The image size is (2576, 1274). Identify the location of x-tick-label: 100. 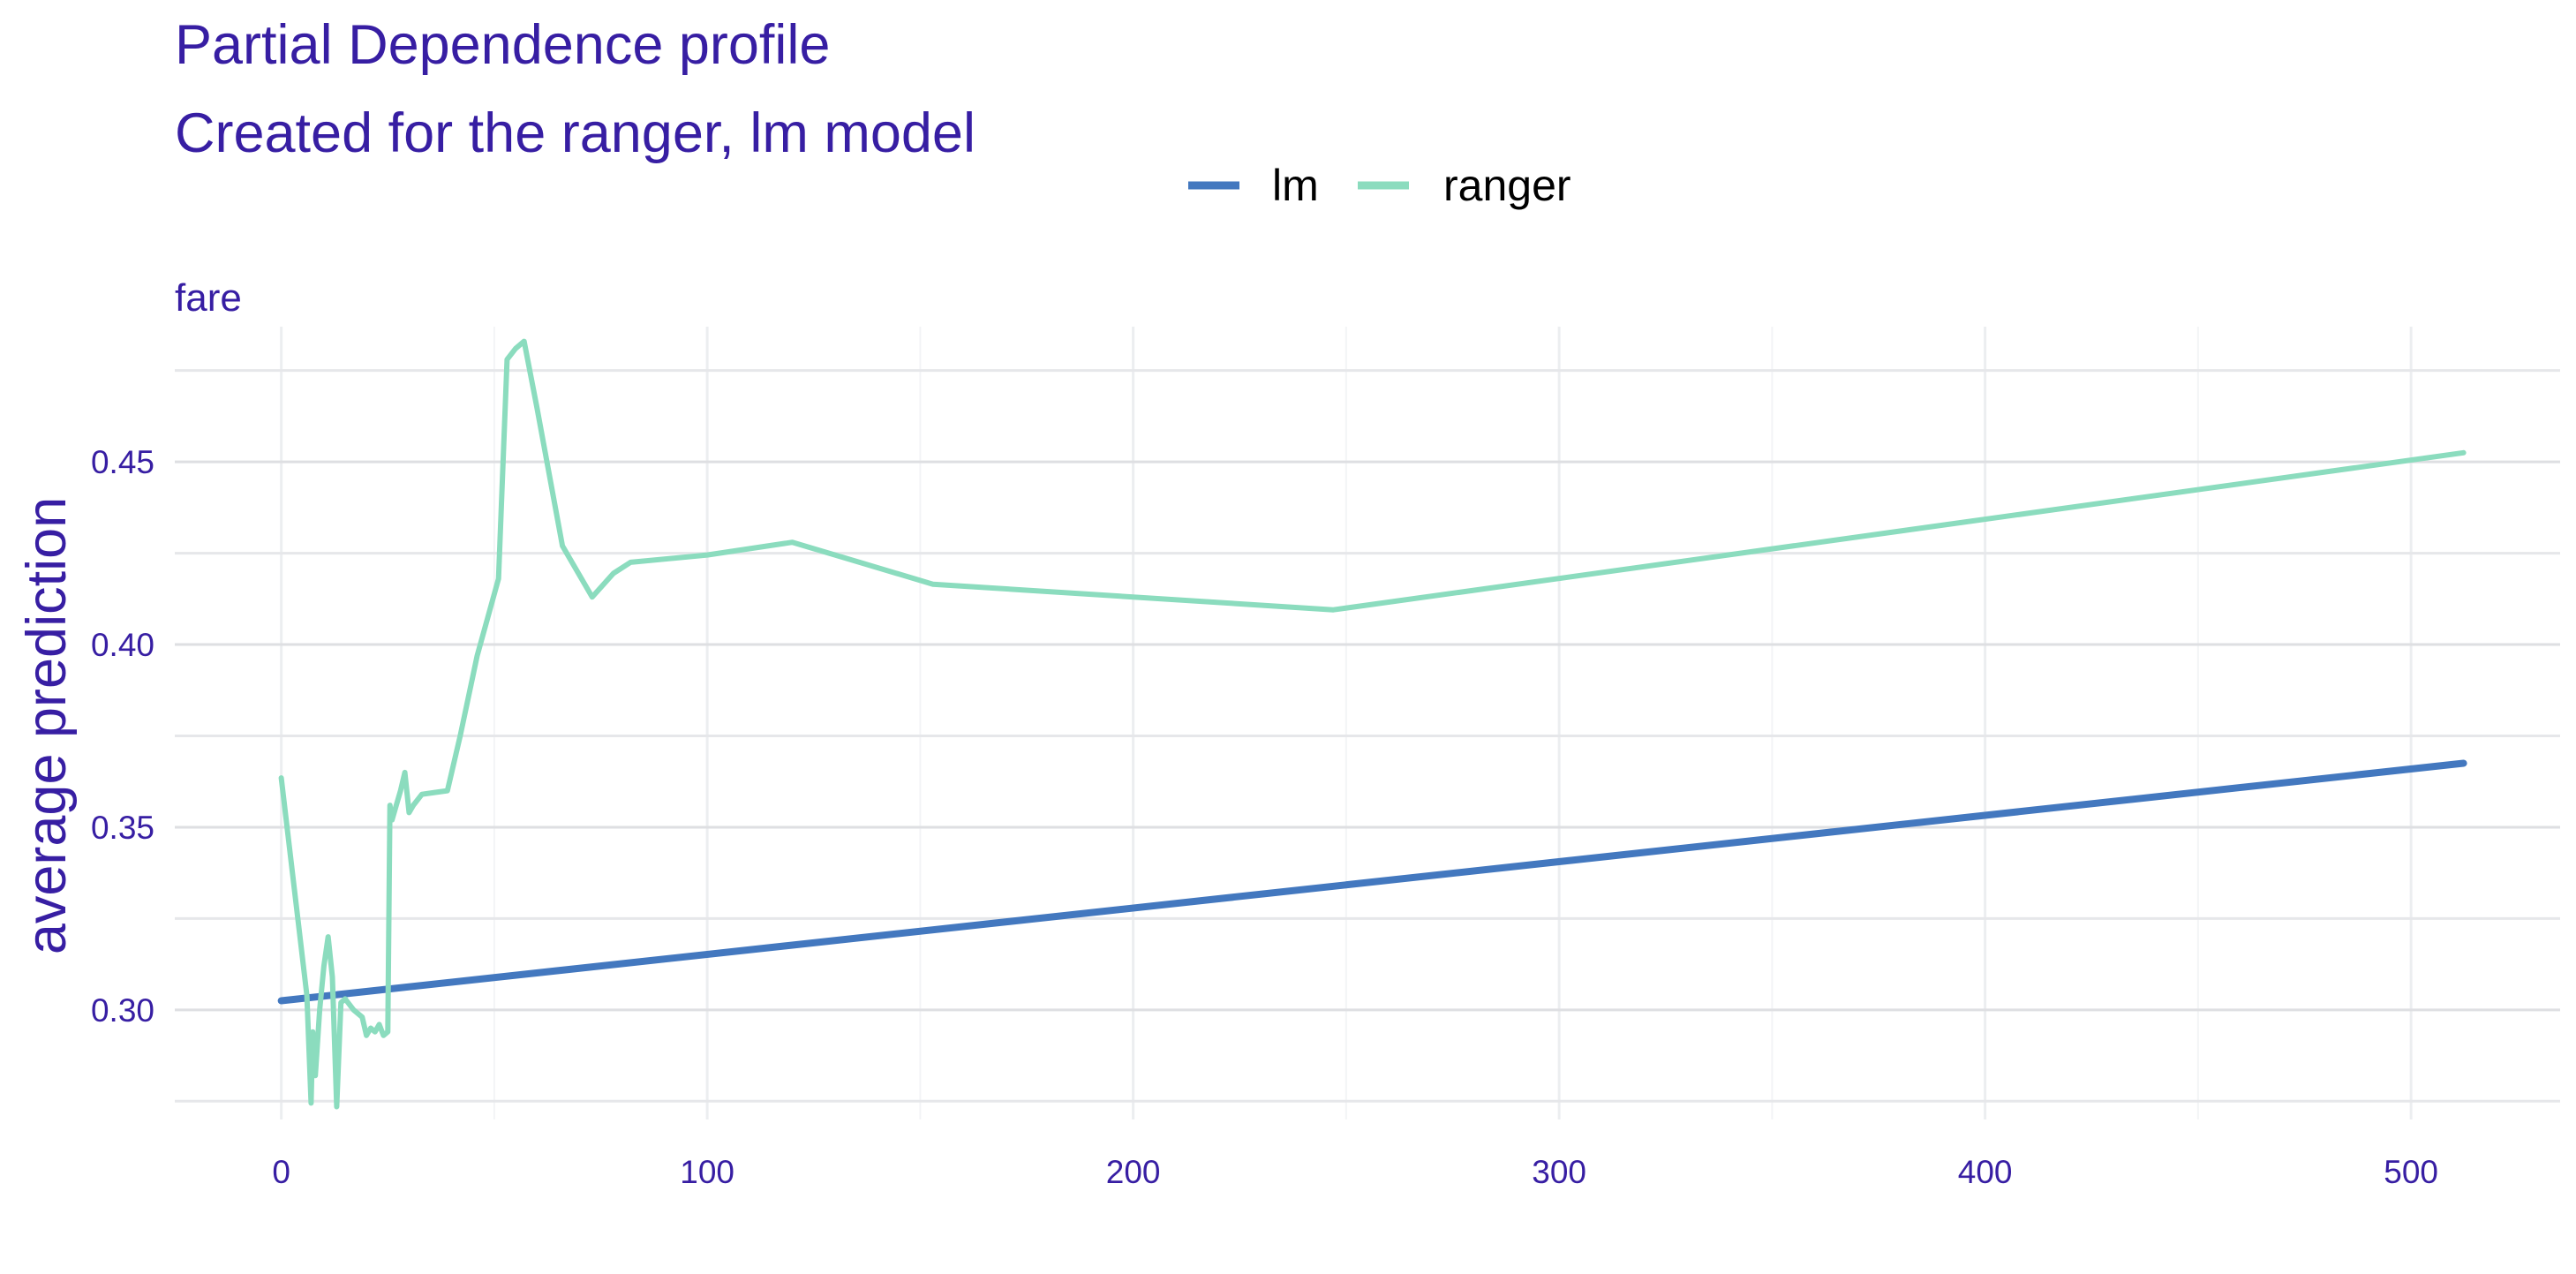
(707, 1172).